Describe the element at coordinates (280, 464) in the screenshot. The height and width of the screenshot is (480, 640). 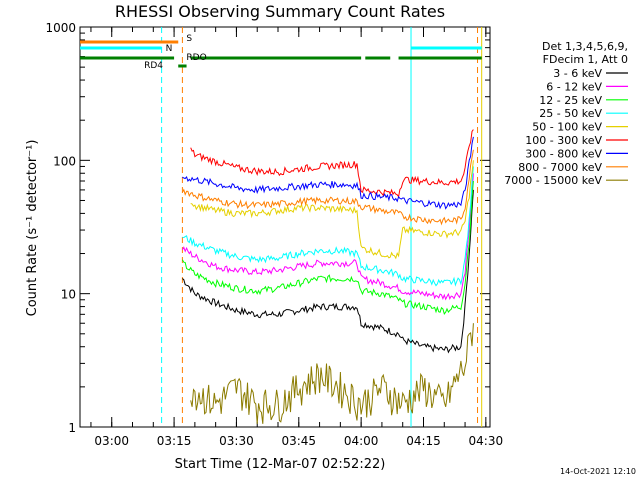
I see `x-axis-label: Start Time (12-Mar-07 02:52:22)` at that location.